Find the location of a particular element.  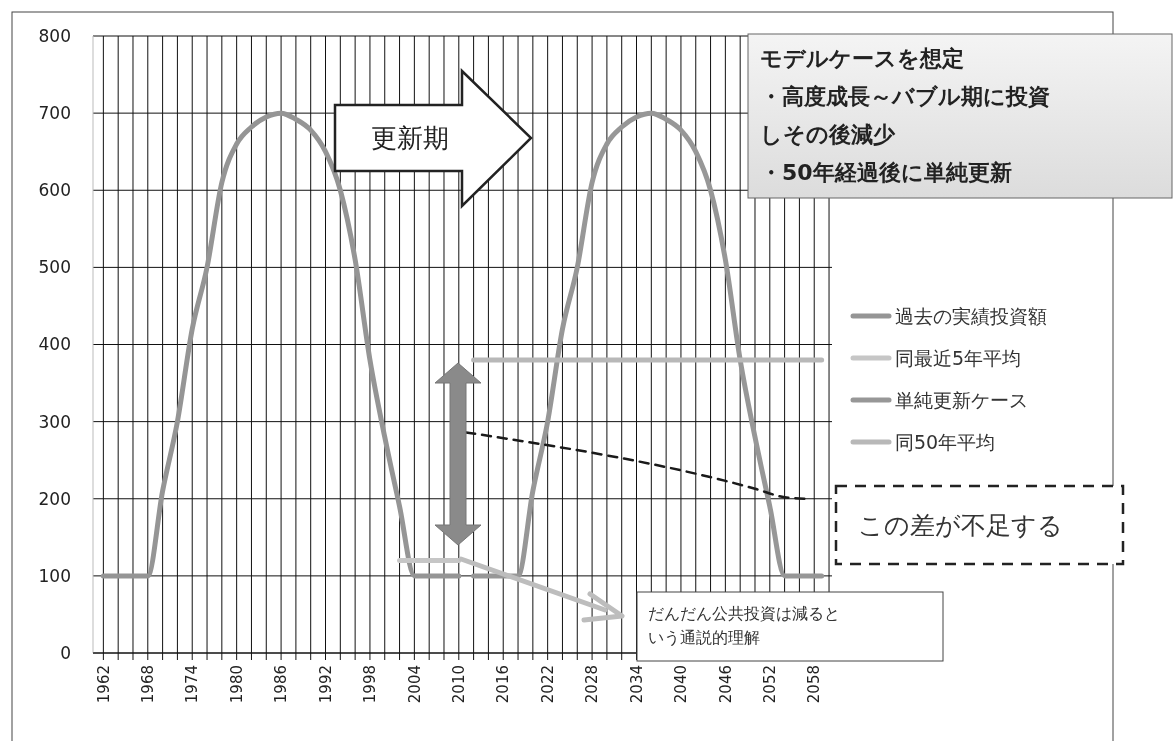

annotation: 更新期 is located at coordinates (410, 138).